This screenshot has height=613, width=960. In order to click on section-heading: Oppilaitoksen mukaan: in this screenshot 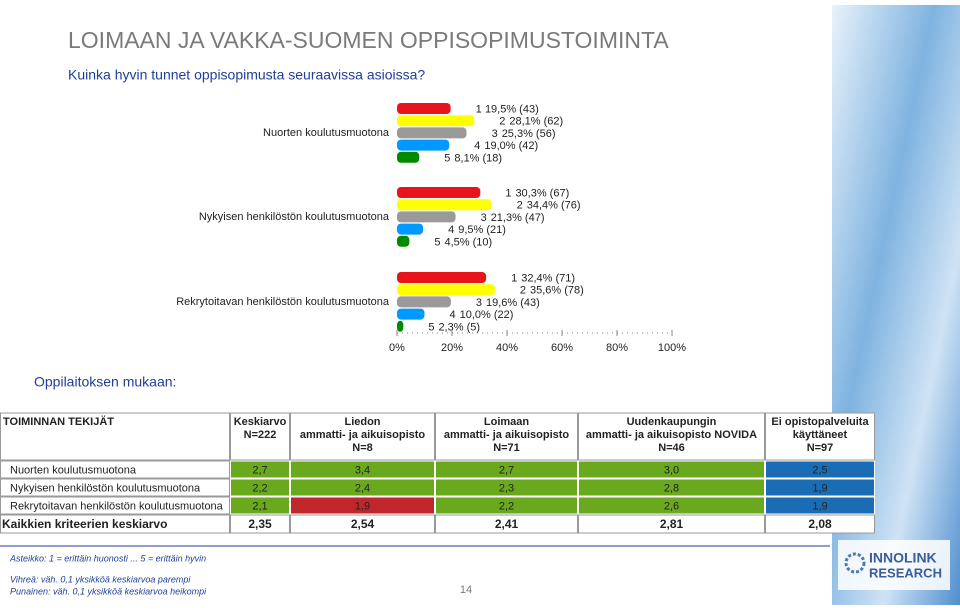, I will do `click(105, 382)`.